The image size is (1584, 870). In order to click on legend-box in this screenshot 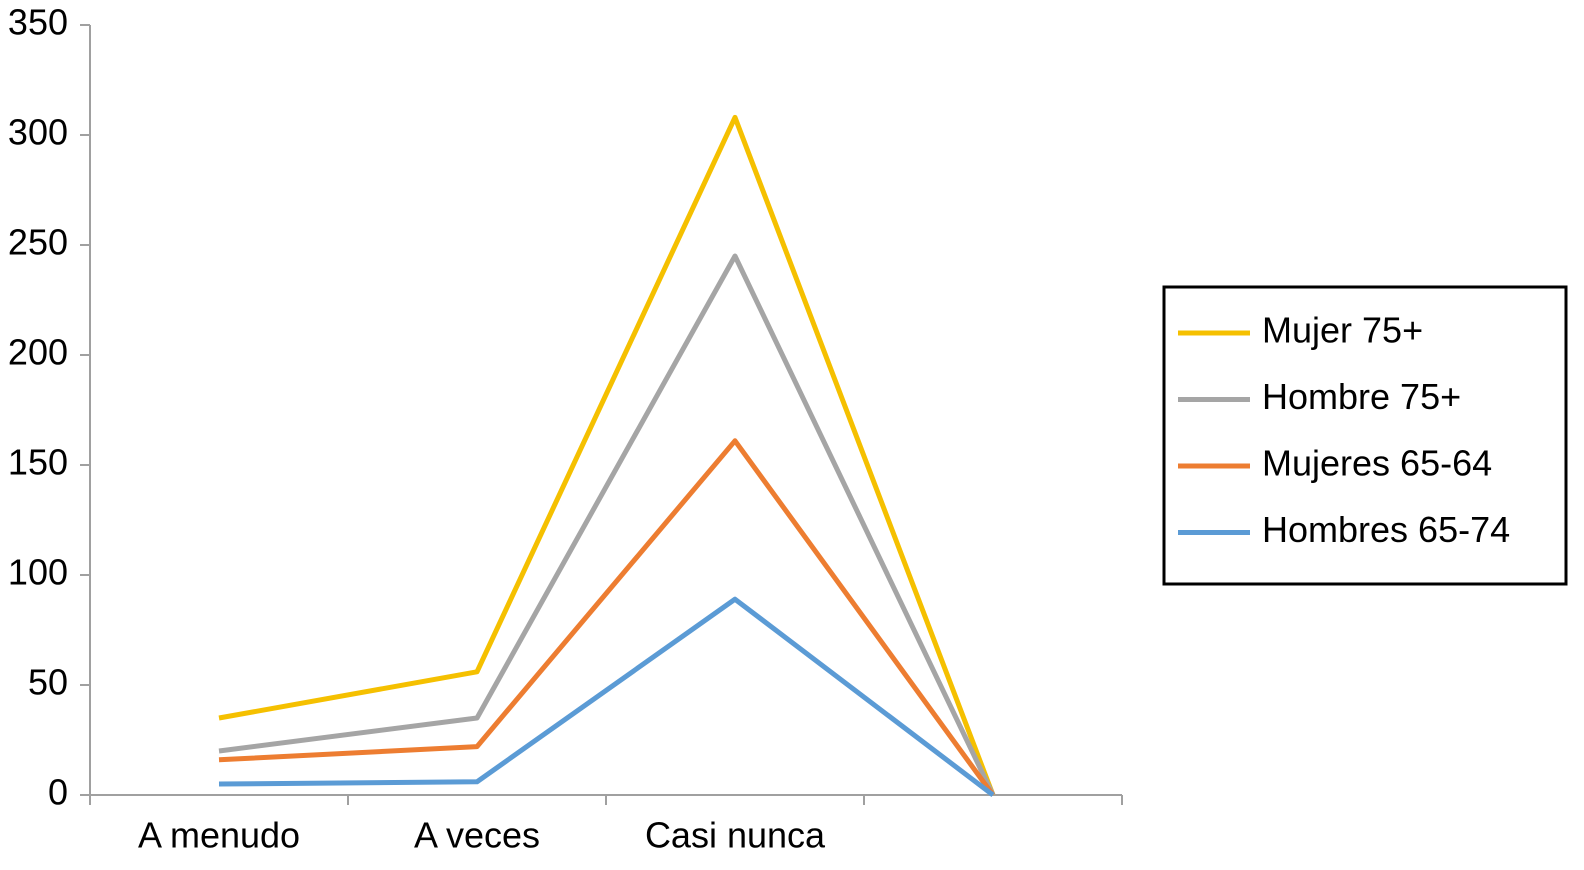, I will do `click(1365, 435)`.